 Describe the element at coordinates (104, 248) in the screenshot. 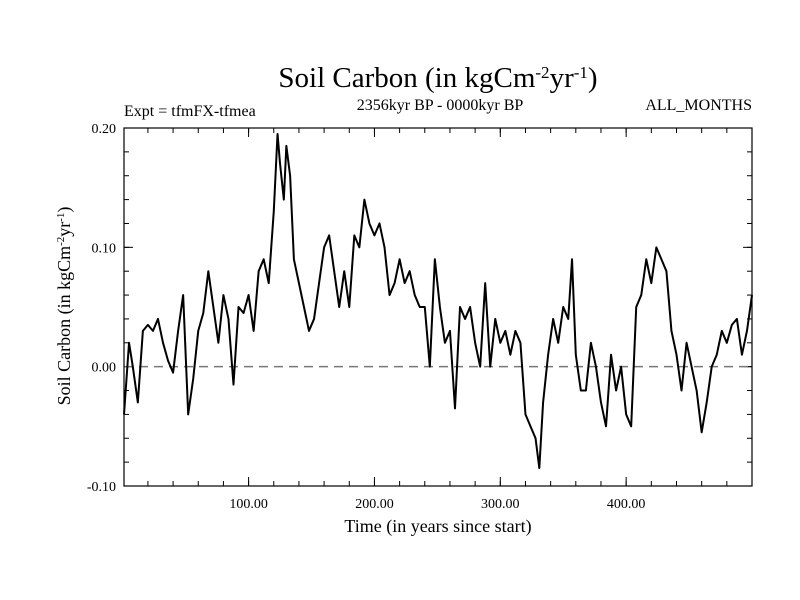

I see `y-tick-label: 0.10` at that location.